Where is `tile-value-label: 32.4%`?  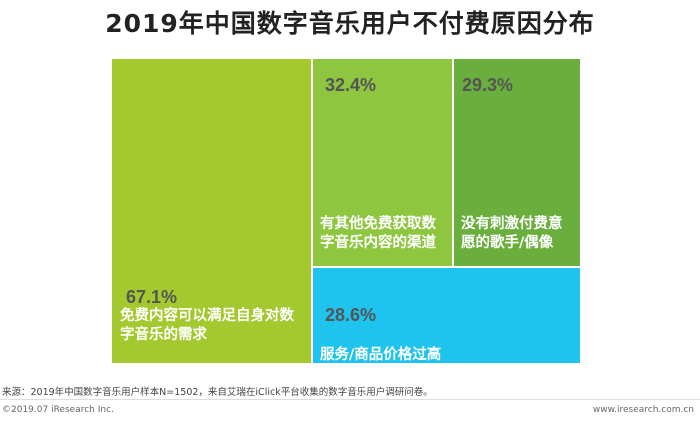 tile-value-label: 32.4% is located at coordinates (350, 85).